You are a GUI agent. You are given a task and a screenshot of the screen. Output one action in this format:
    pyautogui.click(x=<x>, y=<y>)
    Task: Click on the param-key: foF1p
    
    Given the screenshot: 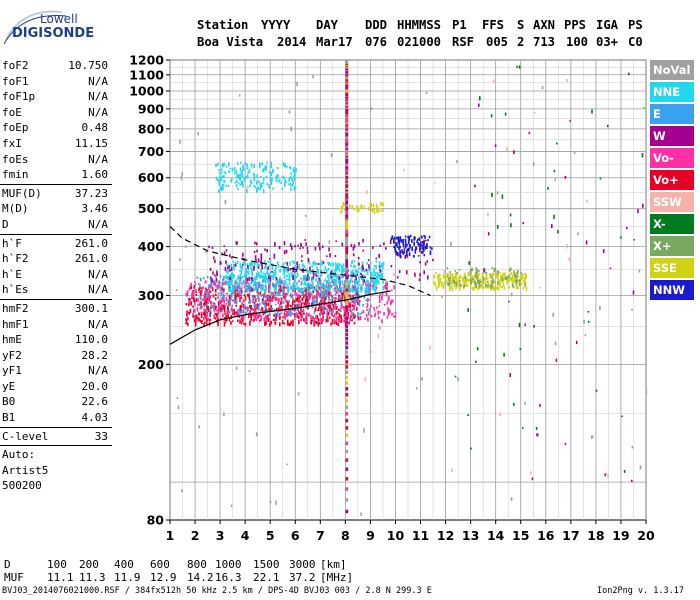 What is the action you would take?
    pyautogui.click(x=19, y=97)
    